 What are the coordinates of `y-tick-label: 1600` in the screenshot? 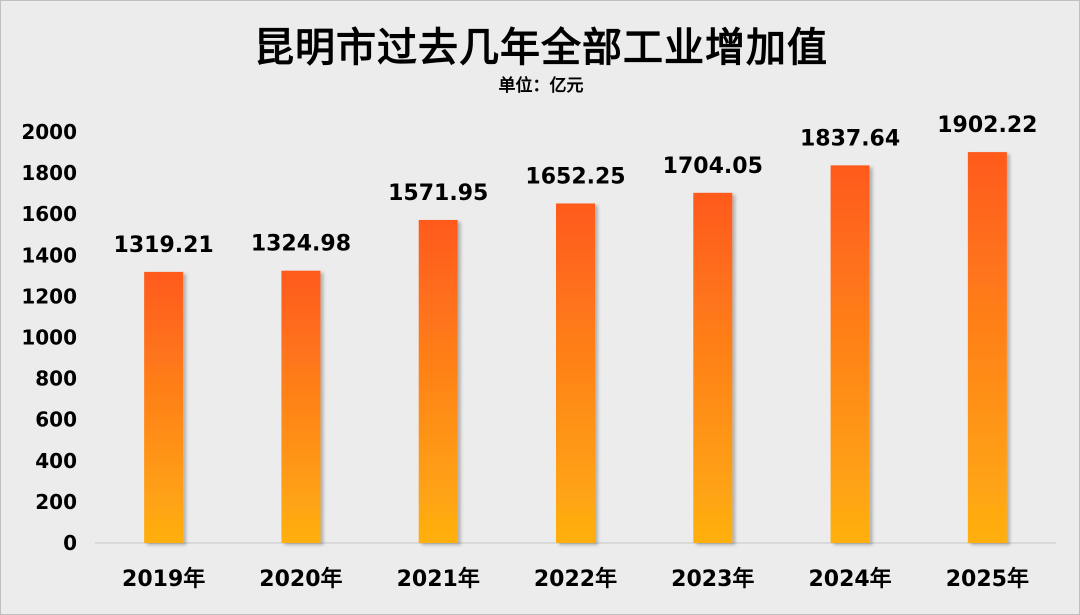 It's located at (49, 214).